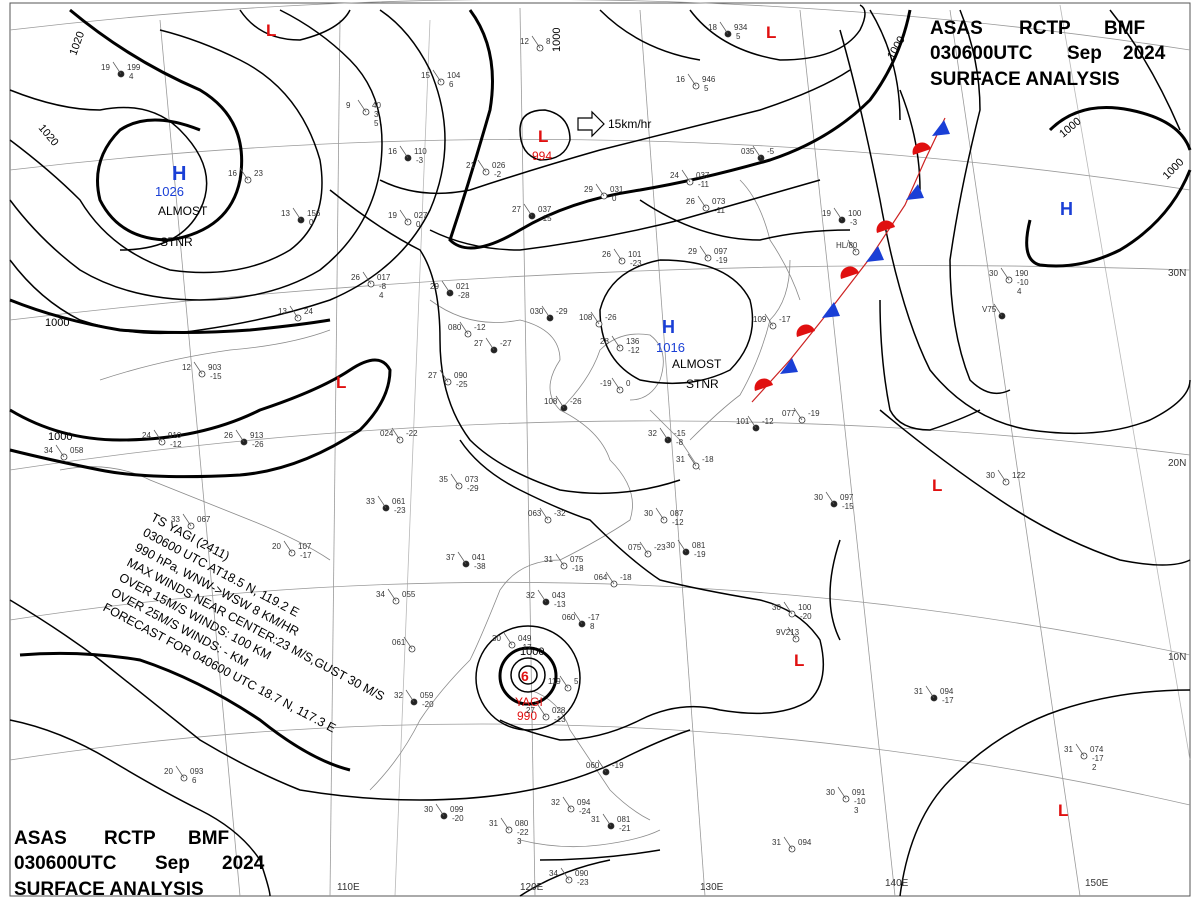 Image resolution: width=1200 pixels, height=924 pixels. I want to click on station-value: 097, so click(721, 251).